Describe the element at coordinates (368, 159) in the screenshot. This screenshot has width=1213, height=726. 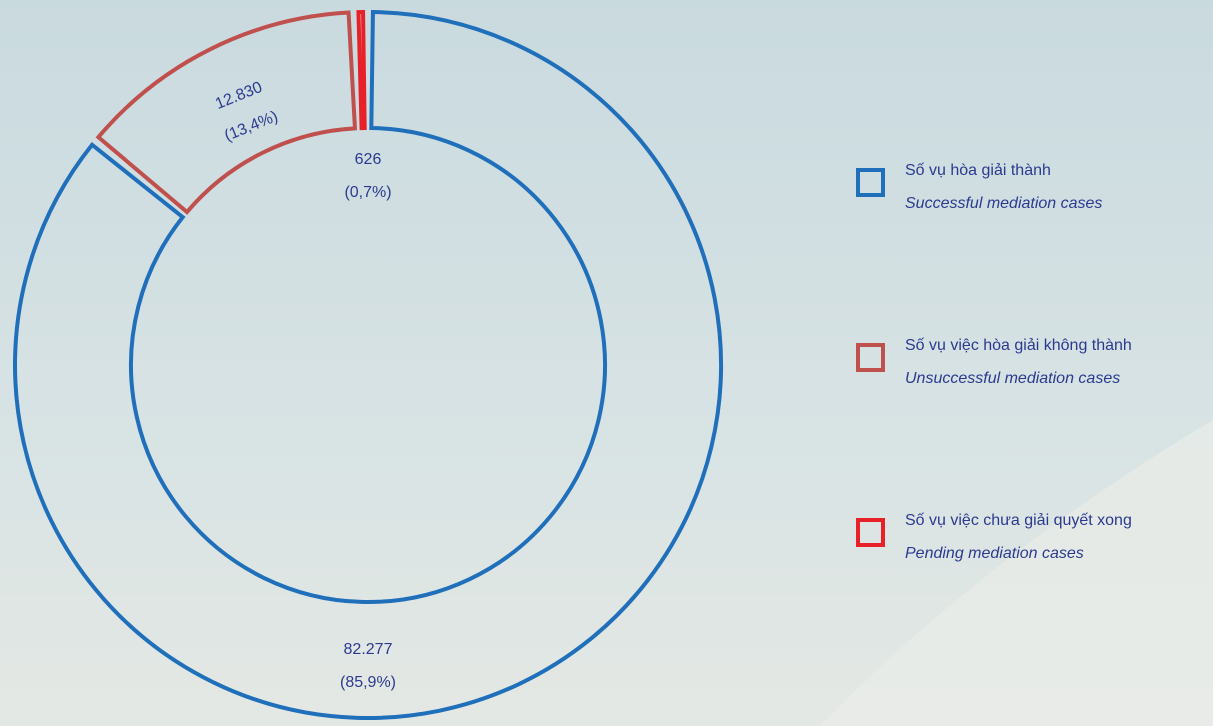
I see `value-label: 626` at that location.